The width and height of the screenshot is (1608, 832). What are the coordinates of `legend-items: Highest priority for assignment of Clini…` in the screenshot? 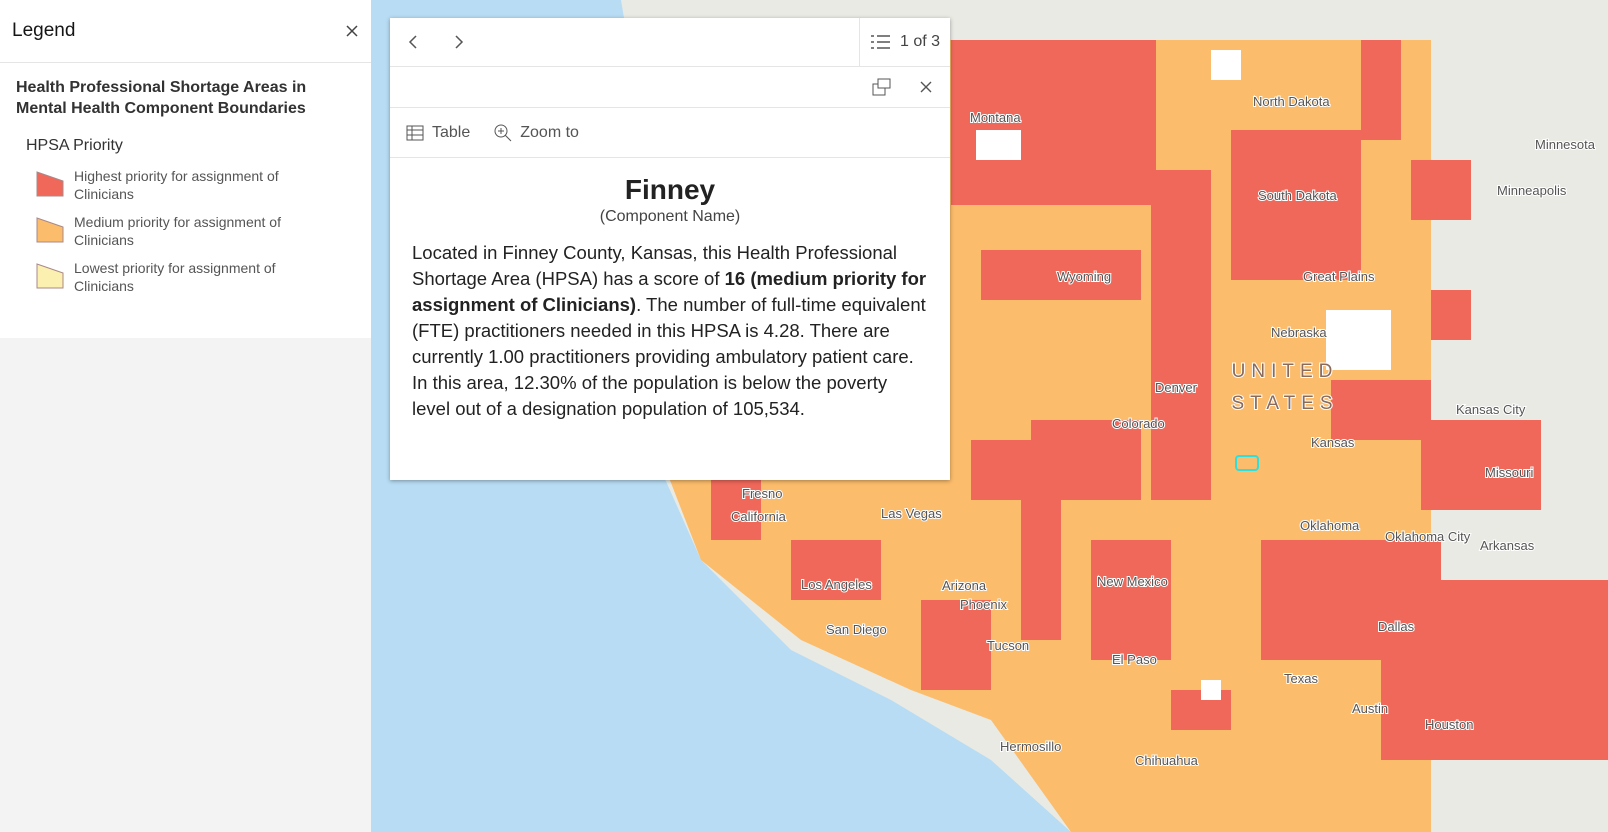 It's located at (185, 232).